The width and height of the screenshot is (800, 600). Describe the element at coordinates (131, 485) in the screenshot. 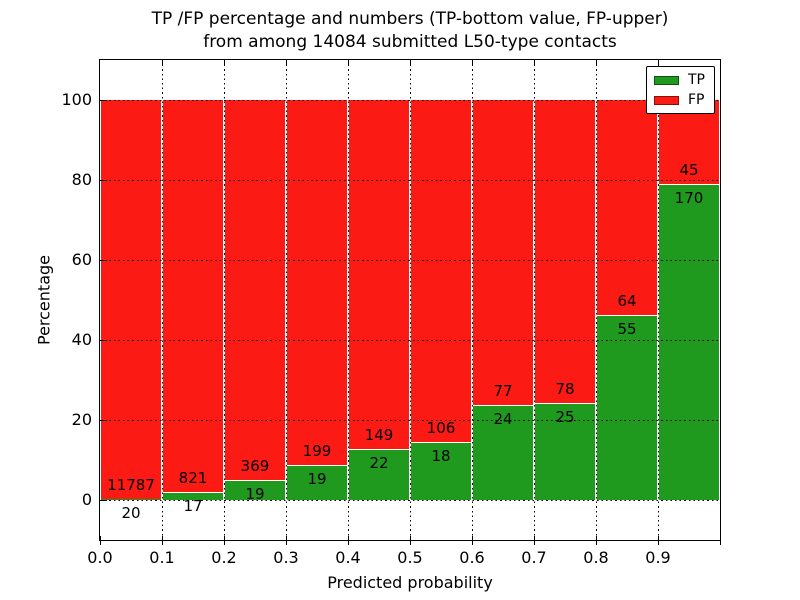

I see `bar-fp-count-label: 11787` at that location.